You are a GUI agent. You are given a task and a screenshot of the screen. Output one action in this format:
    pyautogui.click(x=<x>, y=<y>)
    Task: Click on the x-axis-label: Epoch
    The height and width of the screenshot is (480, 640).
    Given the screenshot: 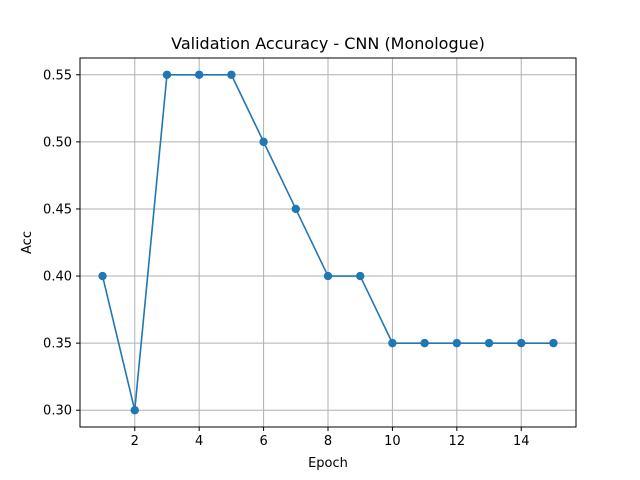 What is the action you would take?
    pyautogui.click(x=328, y=463)
    